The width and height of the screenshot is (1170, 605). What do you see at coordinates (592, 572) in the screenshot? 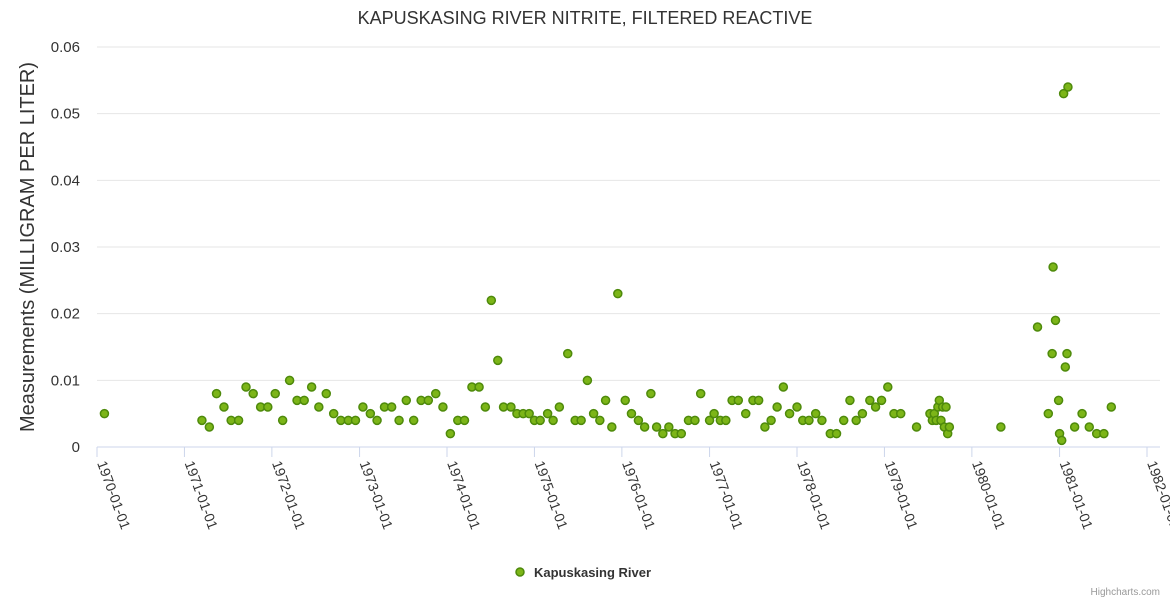
I see `legend-item-label: Kapuskasing River` at bounding box center [592, 572].